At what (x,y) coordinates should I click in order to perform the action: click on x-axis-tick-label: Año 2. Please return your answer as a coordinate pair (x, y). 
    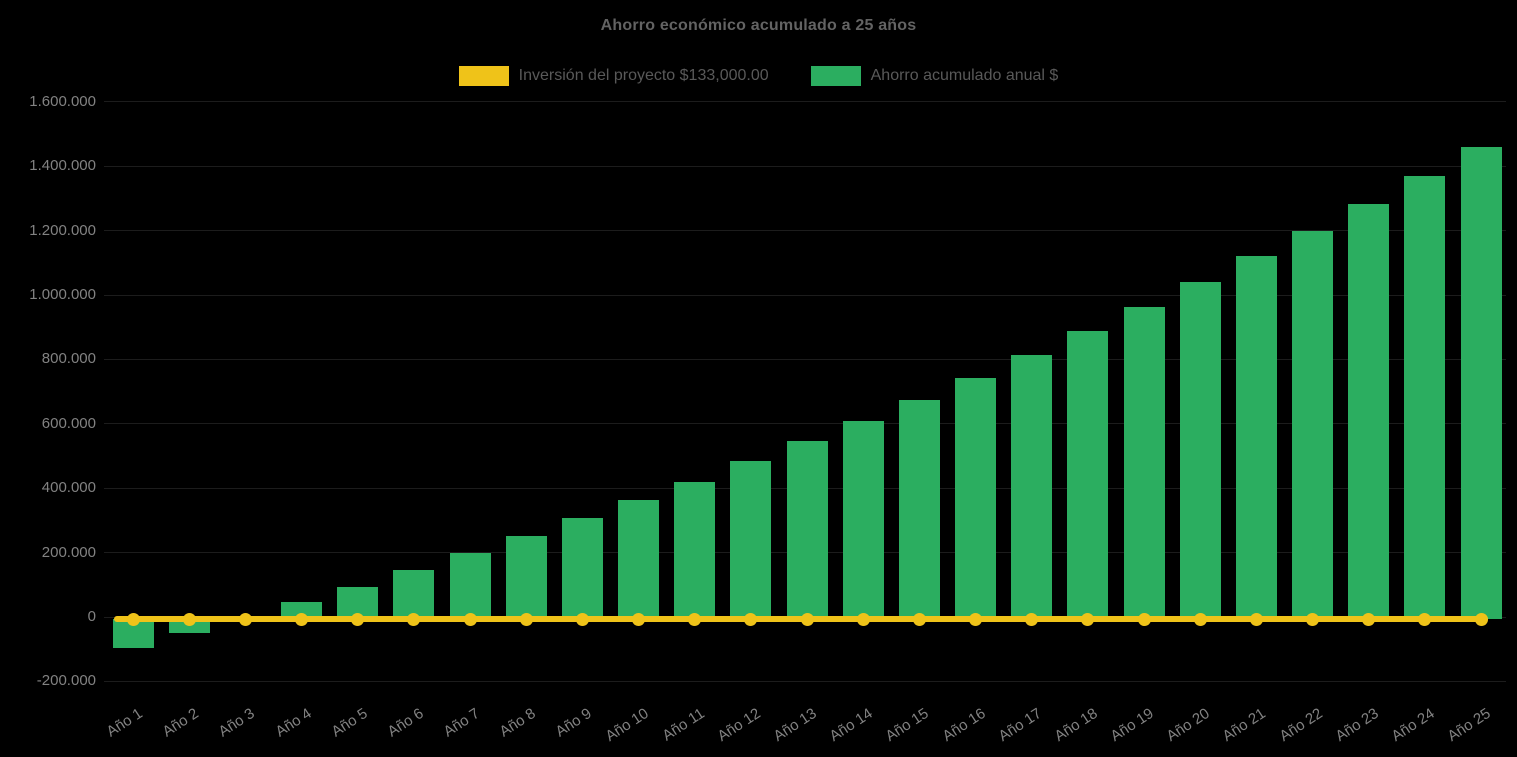
    Looking at the image, I should click on (180, 722).